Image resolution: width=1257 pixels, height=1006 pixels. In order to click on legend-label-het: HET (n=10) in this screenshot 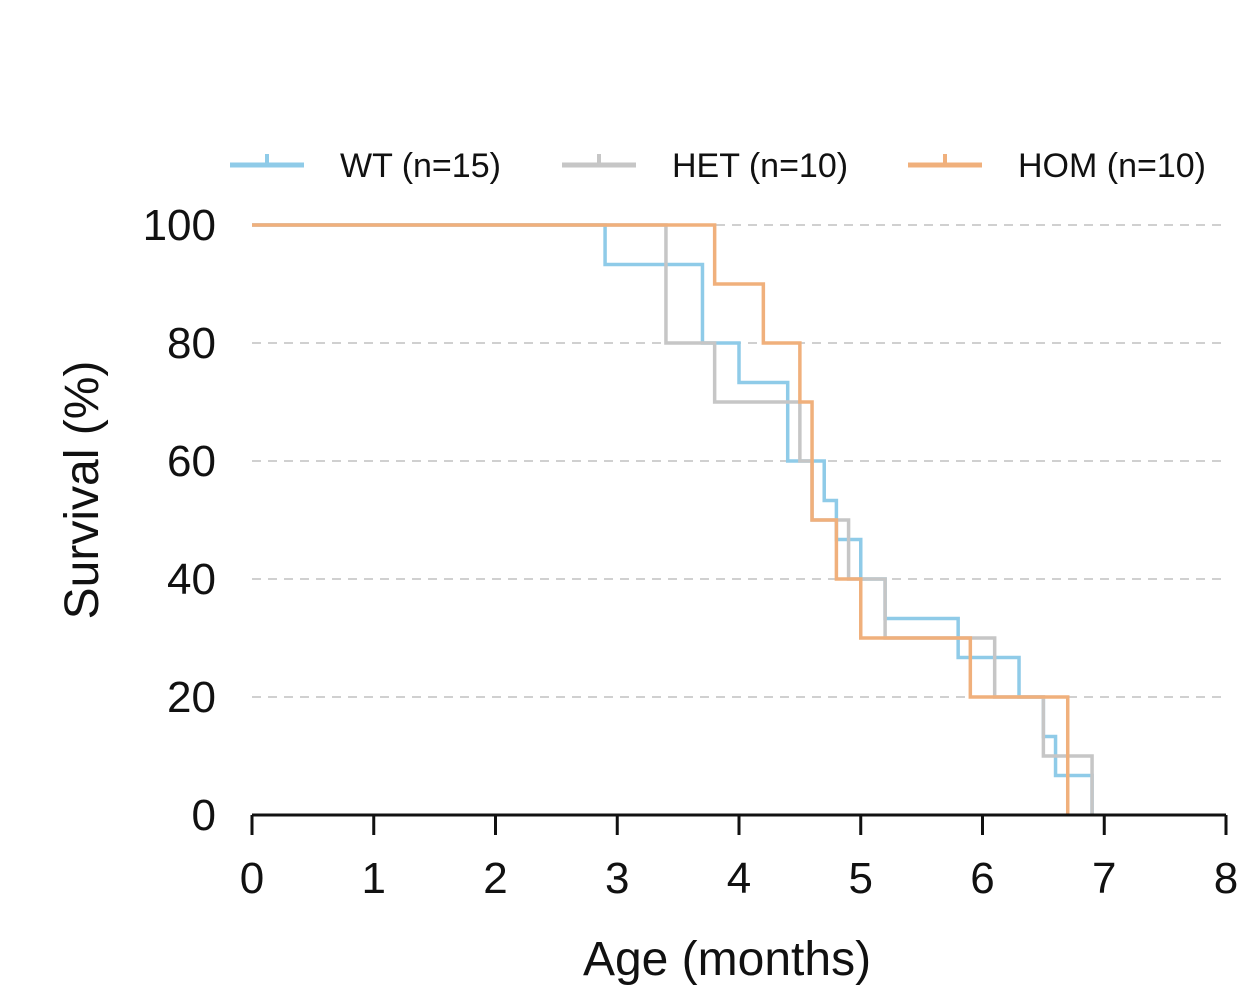, I will do `click(760, 166)`.